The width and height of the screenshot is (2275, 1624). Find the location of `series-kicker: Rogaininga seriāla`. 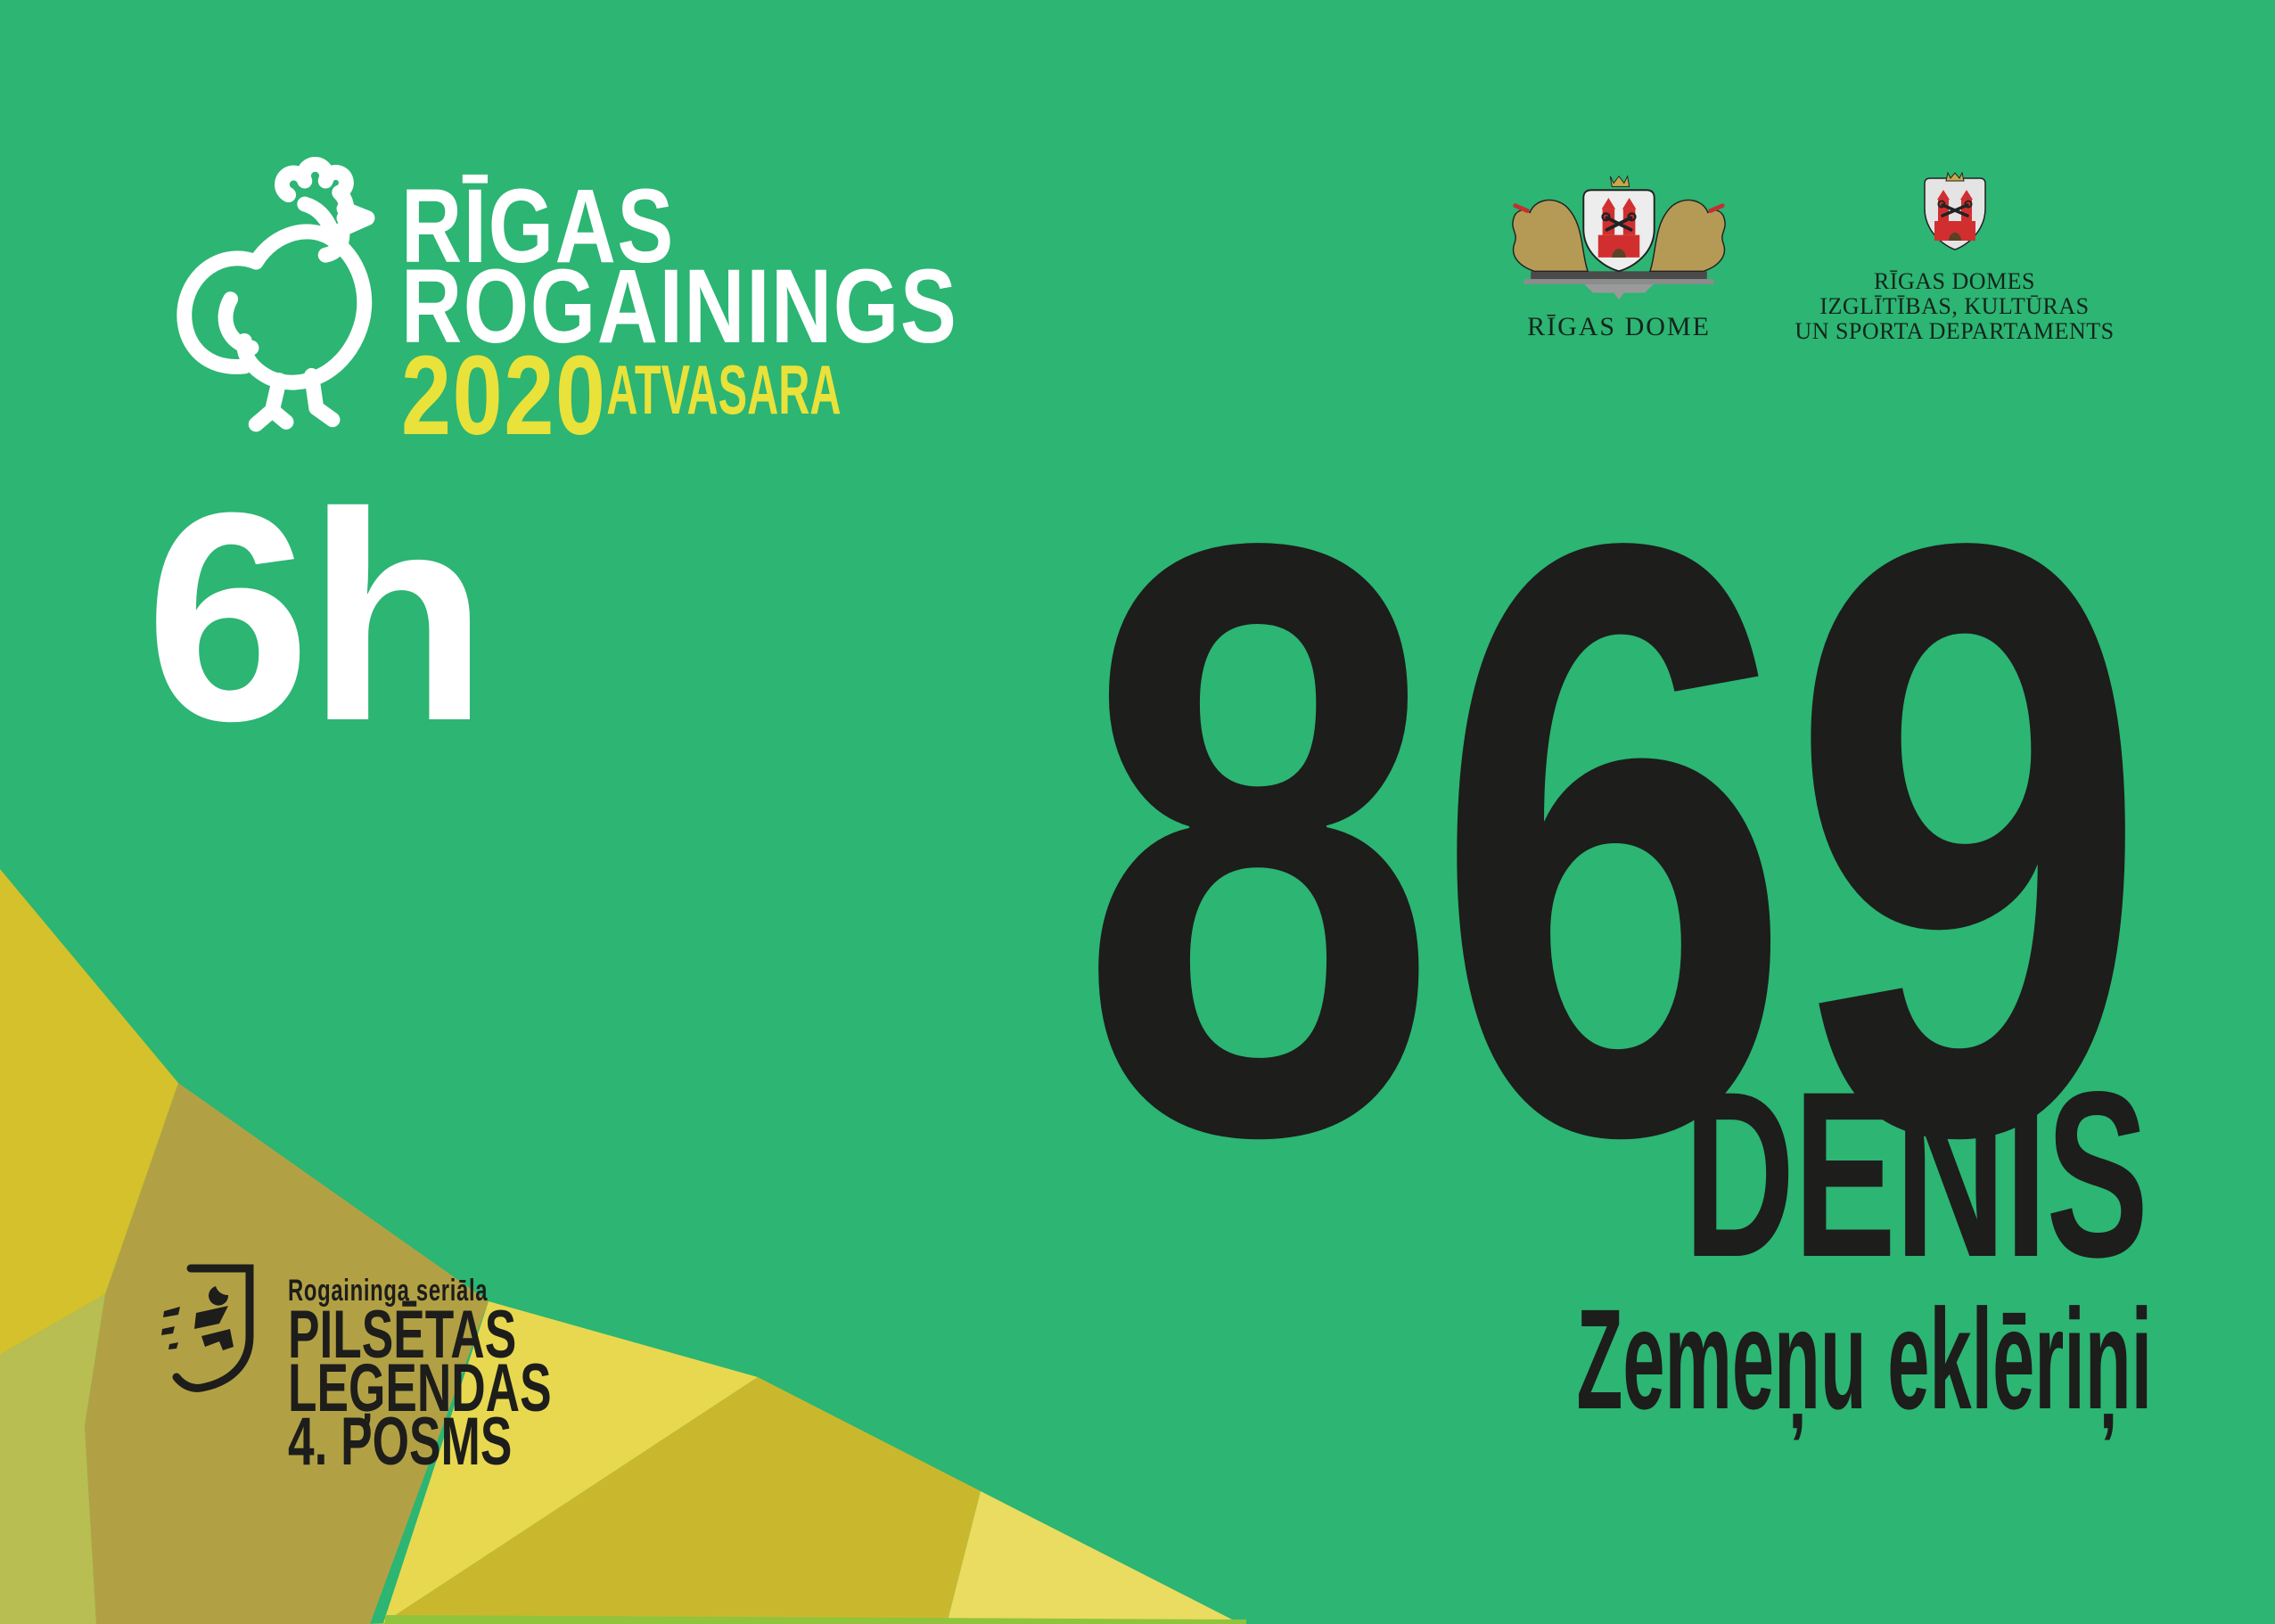

series-kicker: Rogaininga seriāla is located at coordinates (388, 1291).